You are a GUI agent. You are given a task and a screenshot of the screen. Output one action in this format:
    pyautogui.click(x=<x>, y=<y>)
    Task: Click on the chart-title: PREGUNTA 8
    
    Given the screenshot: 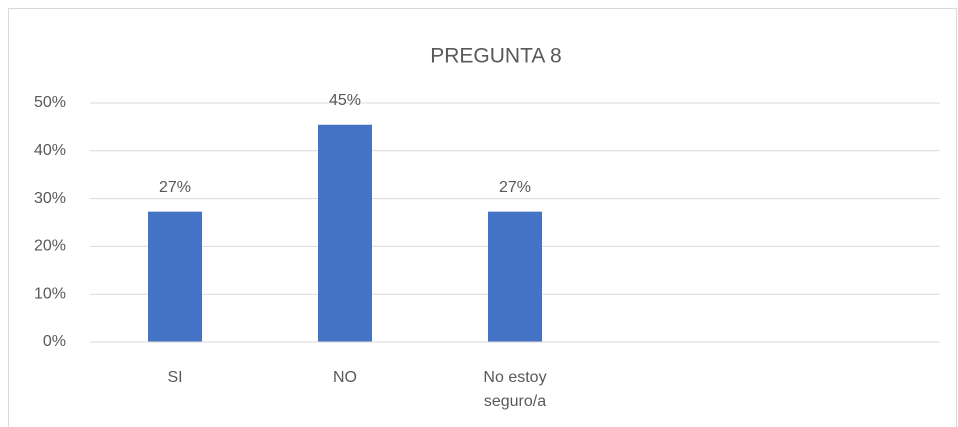 What is the action you would take?
    pyautogui.click(x=495, y=56)
    